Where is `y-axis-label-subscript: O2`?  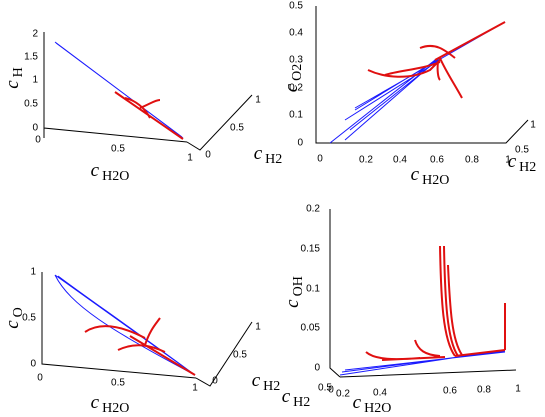
y-axis-label-subscript: O2 is located at coordinates (297, 72).